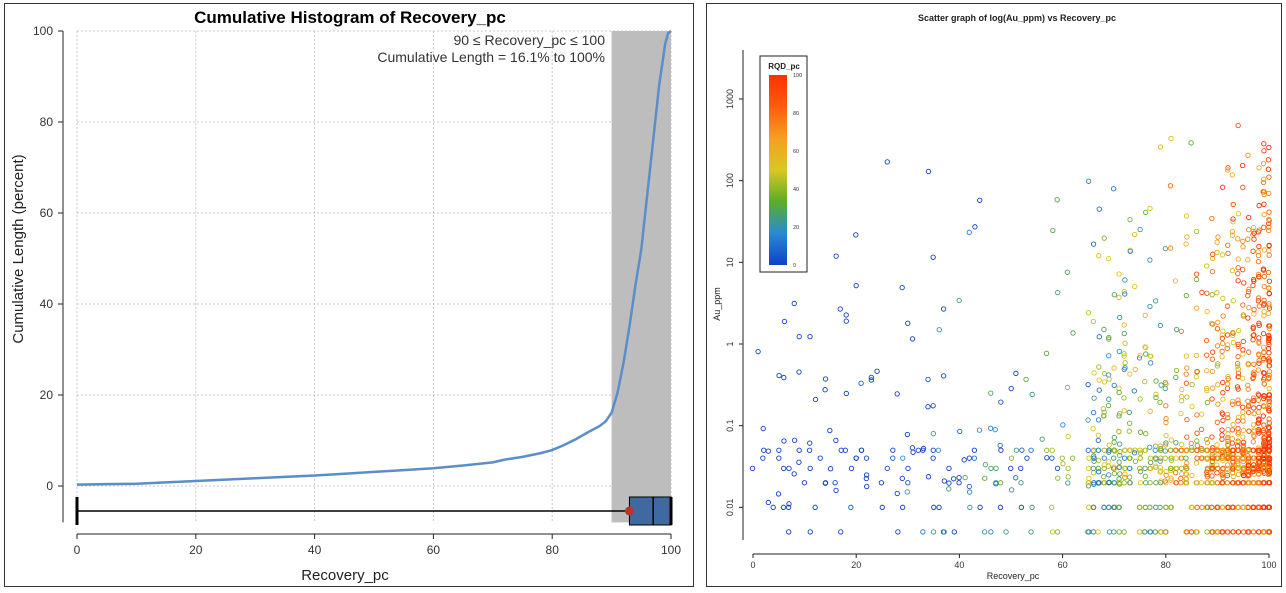  Describe the element at coordinates (641, 277) in the screenshot. I see `highlight-region` at that location.